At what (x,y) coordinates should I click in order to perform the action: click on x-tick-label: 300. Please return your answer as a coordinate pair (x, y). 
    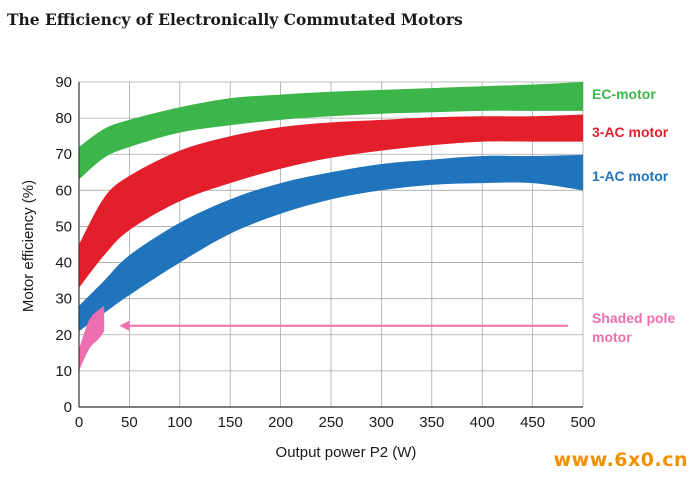
    Looking at the image, I should click on (381, 422).